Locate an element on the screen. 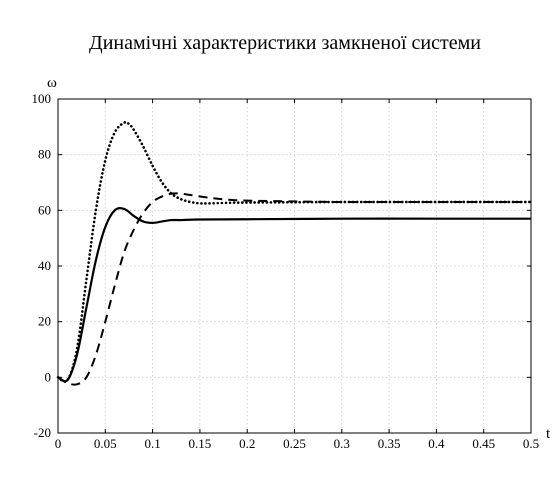 This screenshot has height=493, width=557. y-tick-label: 100 is located at coordinates (42, 98).